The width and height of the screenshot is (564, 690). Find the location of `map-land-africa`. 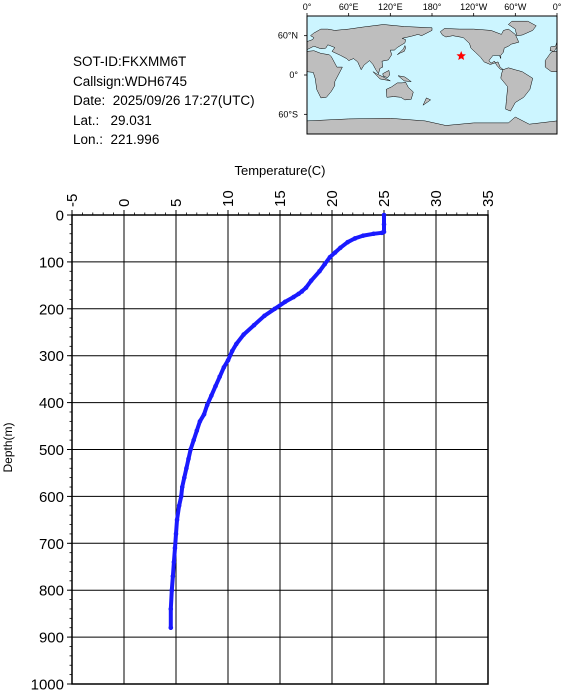

map-land-africa is located at coordinates (325, 74).